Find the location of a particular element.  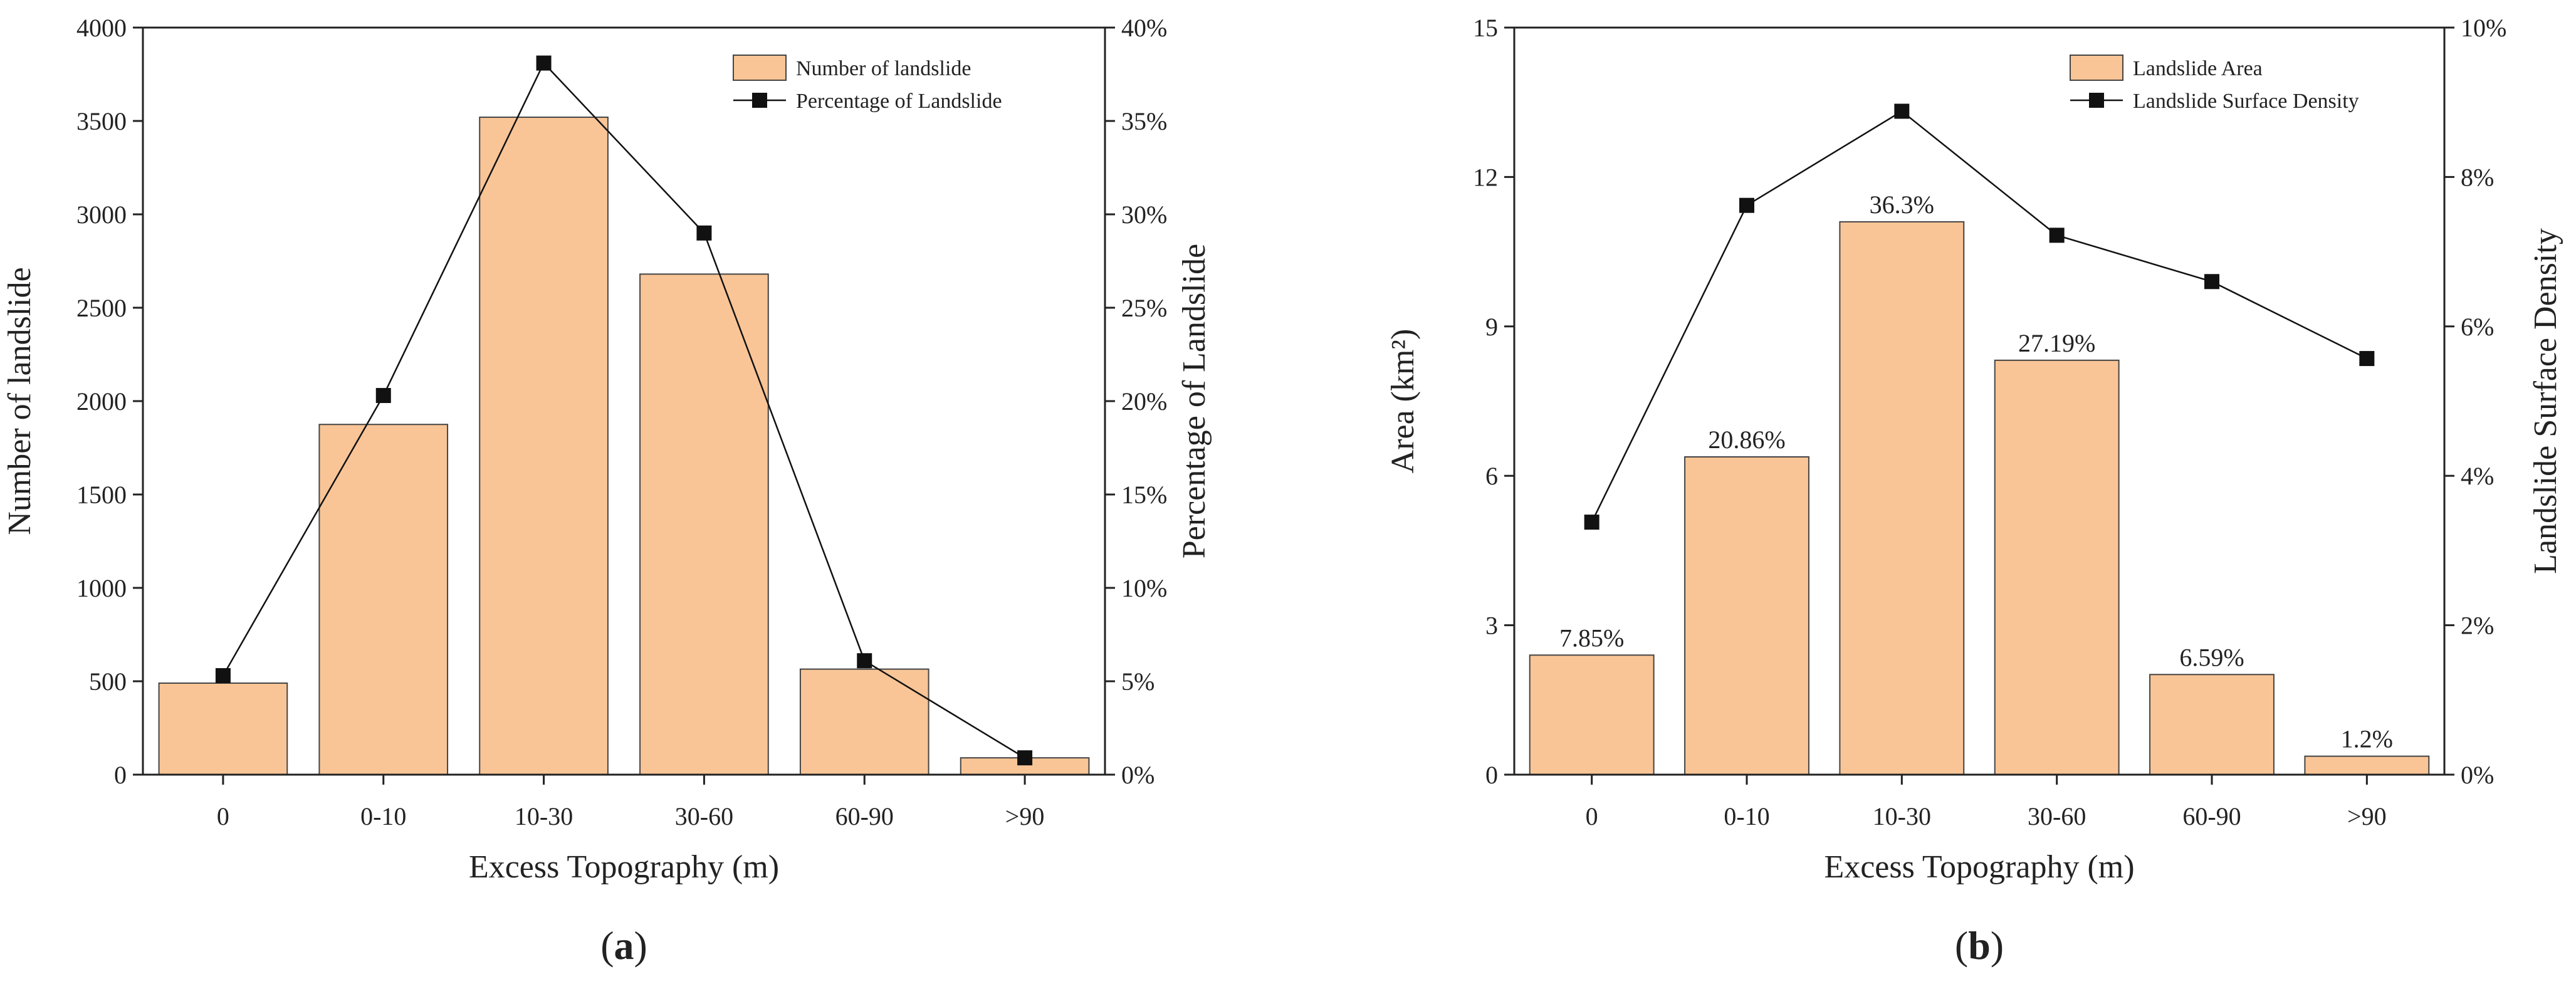

panel-label: (b) is located at coordinates (1979, 945).